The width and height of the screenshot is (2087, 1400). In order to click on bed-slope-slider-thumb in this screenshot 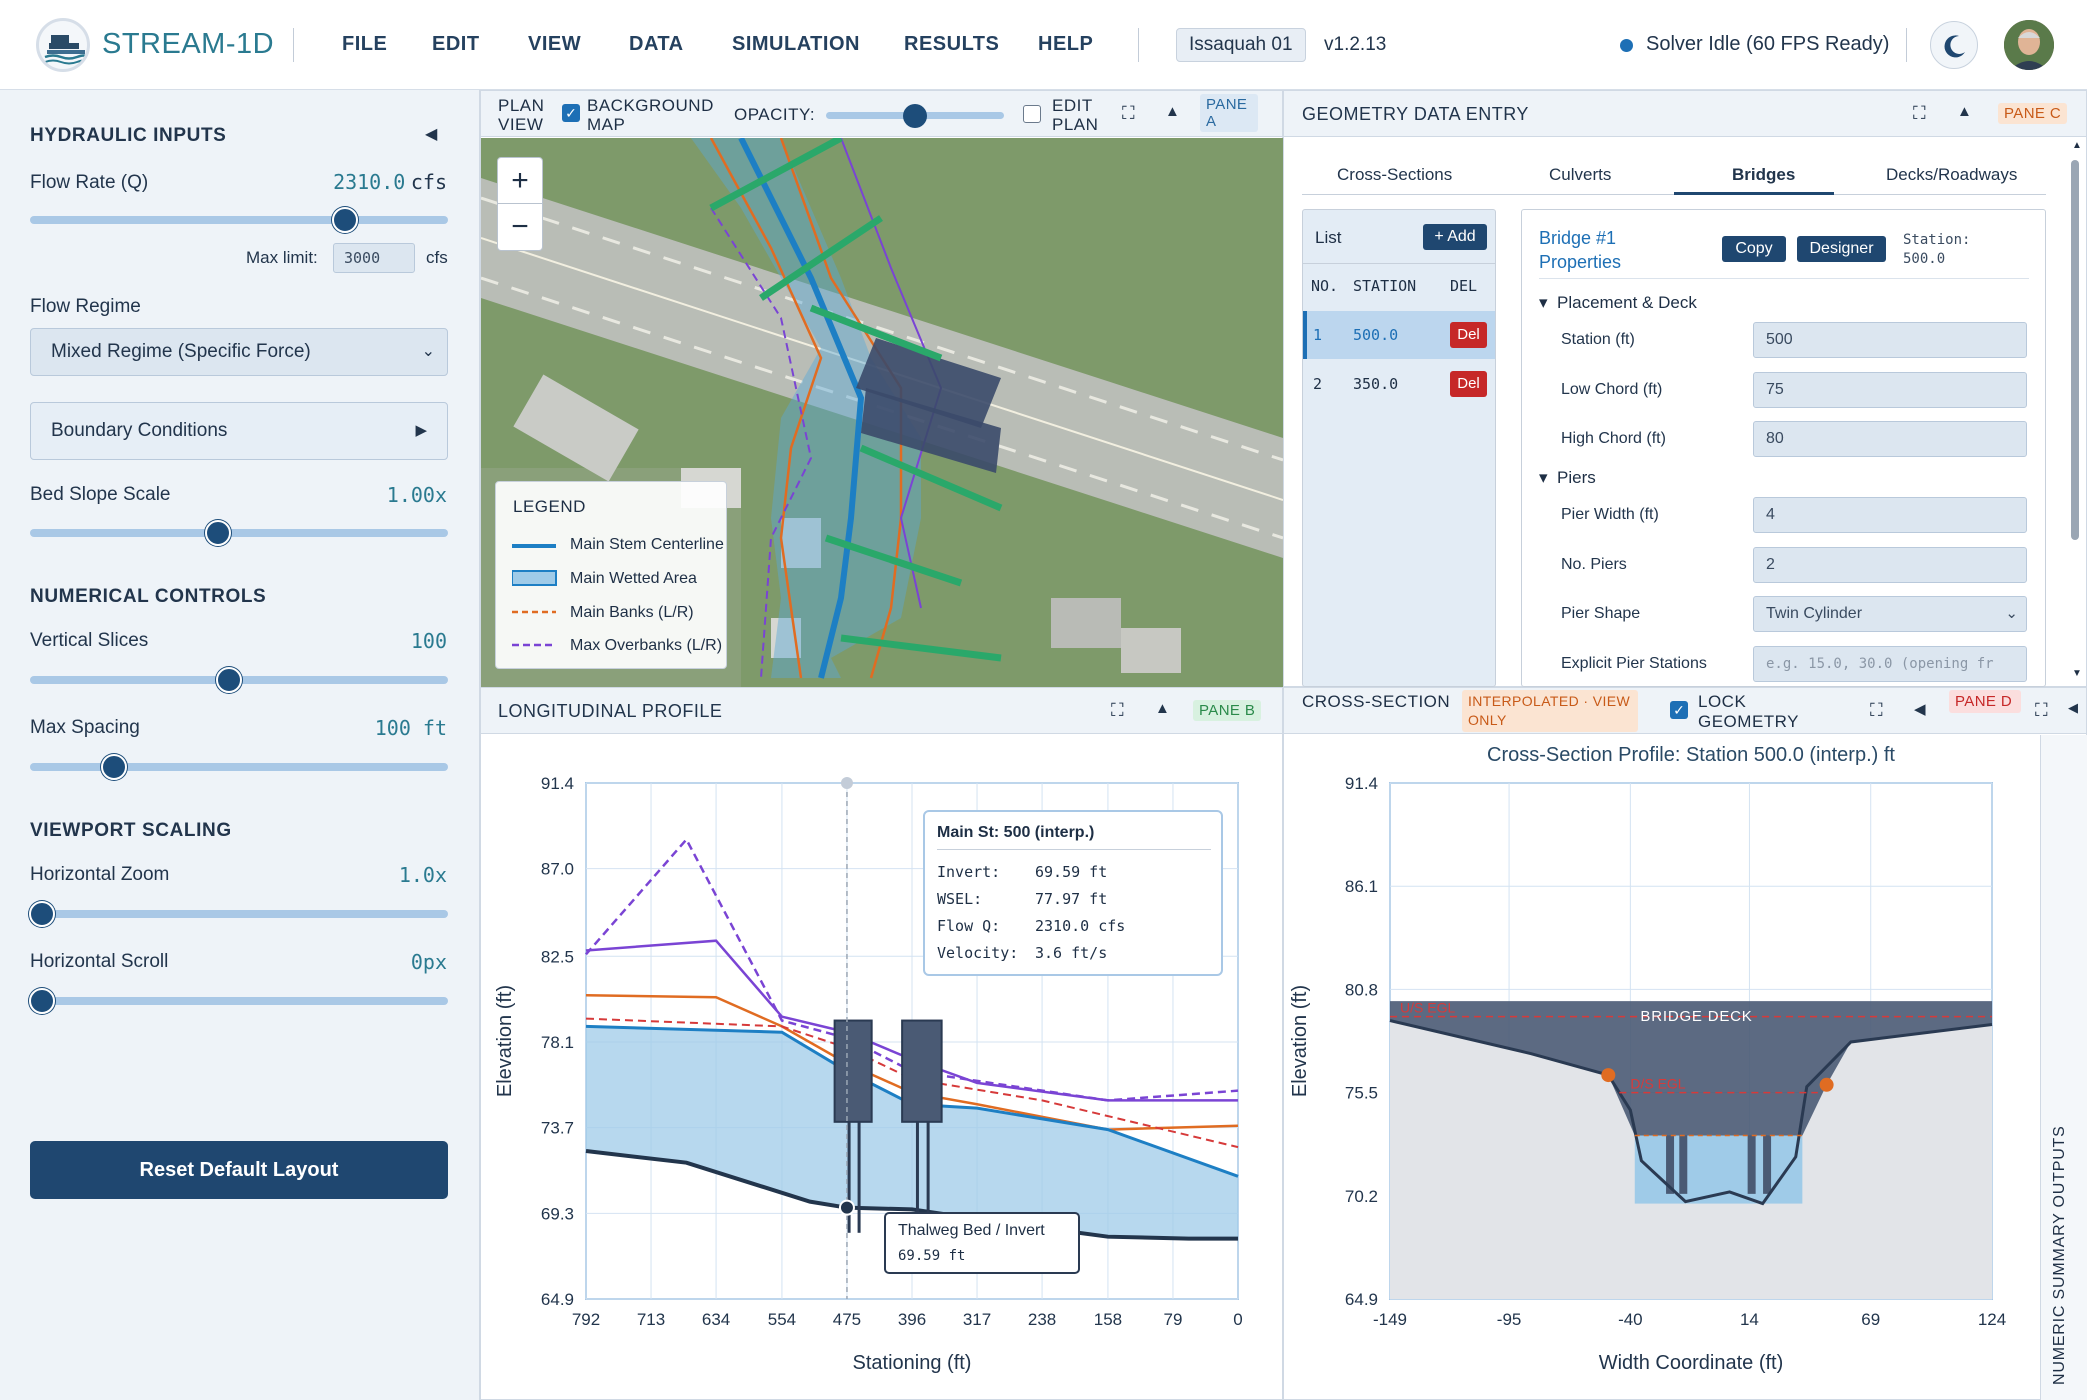, I will do `click(218, 533)`.